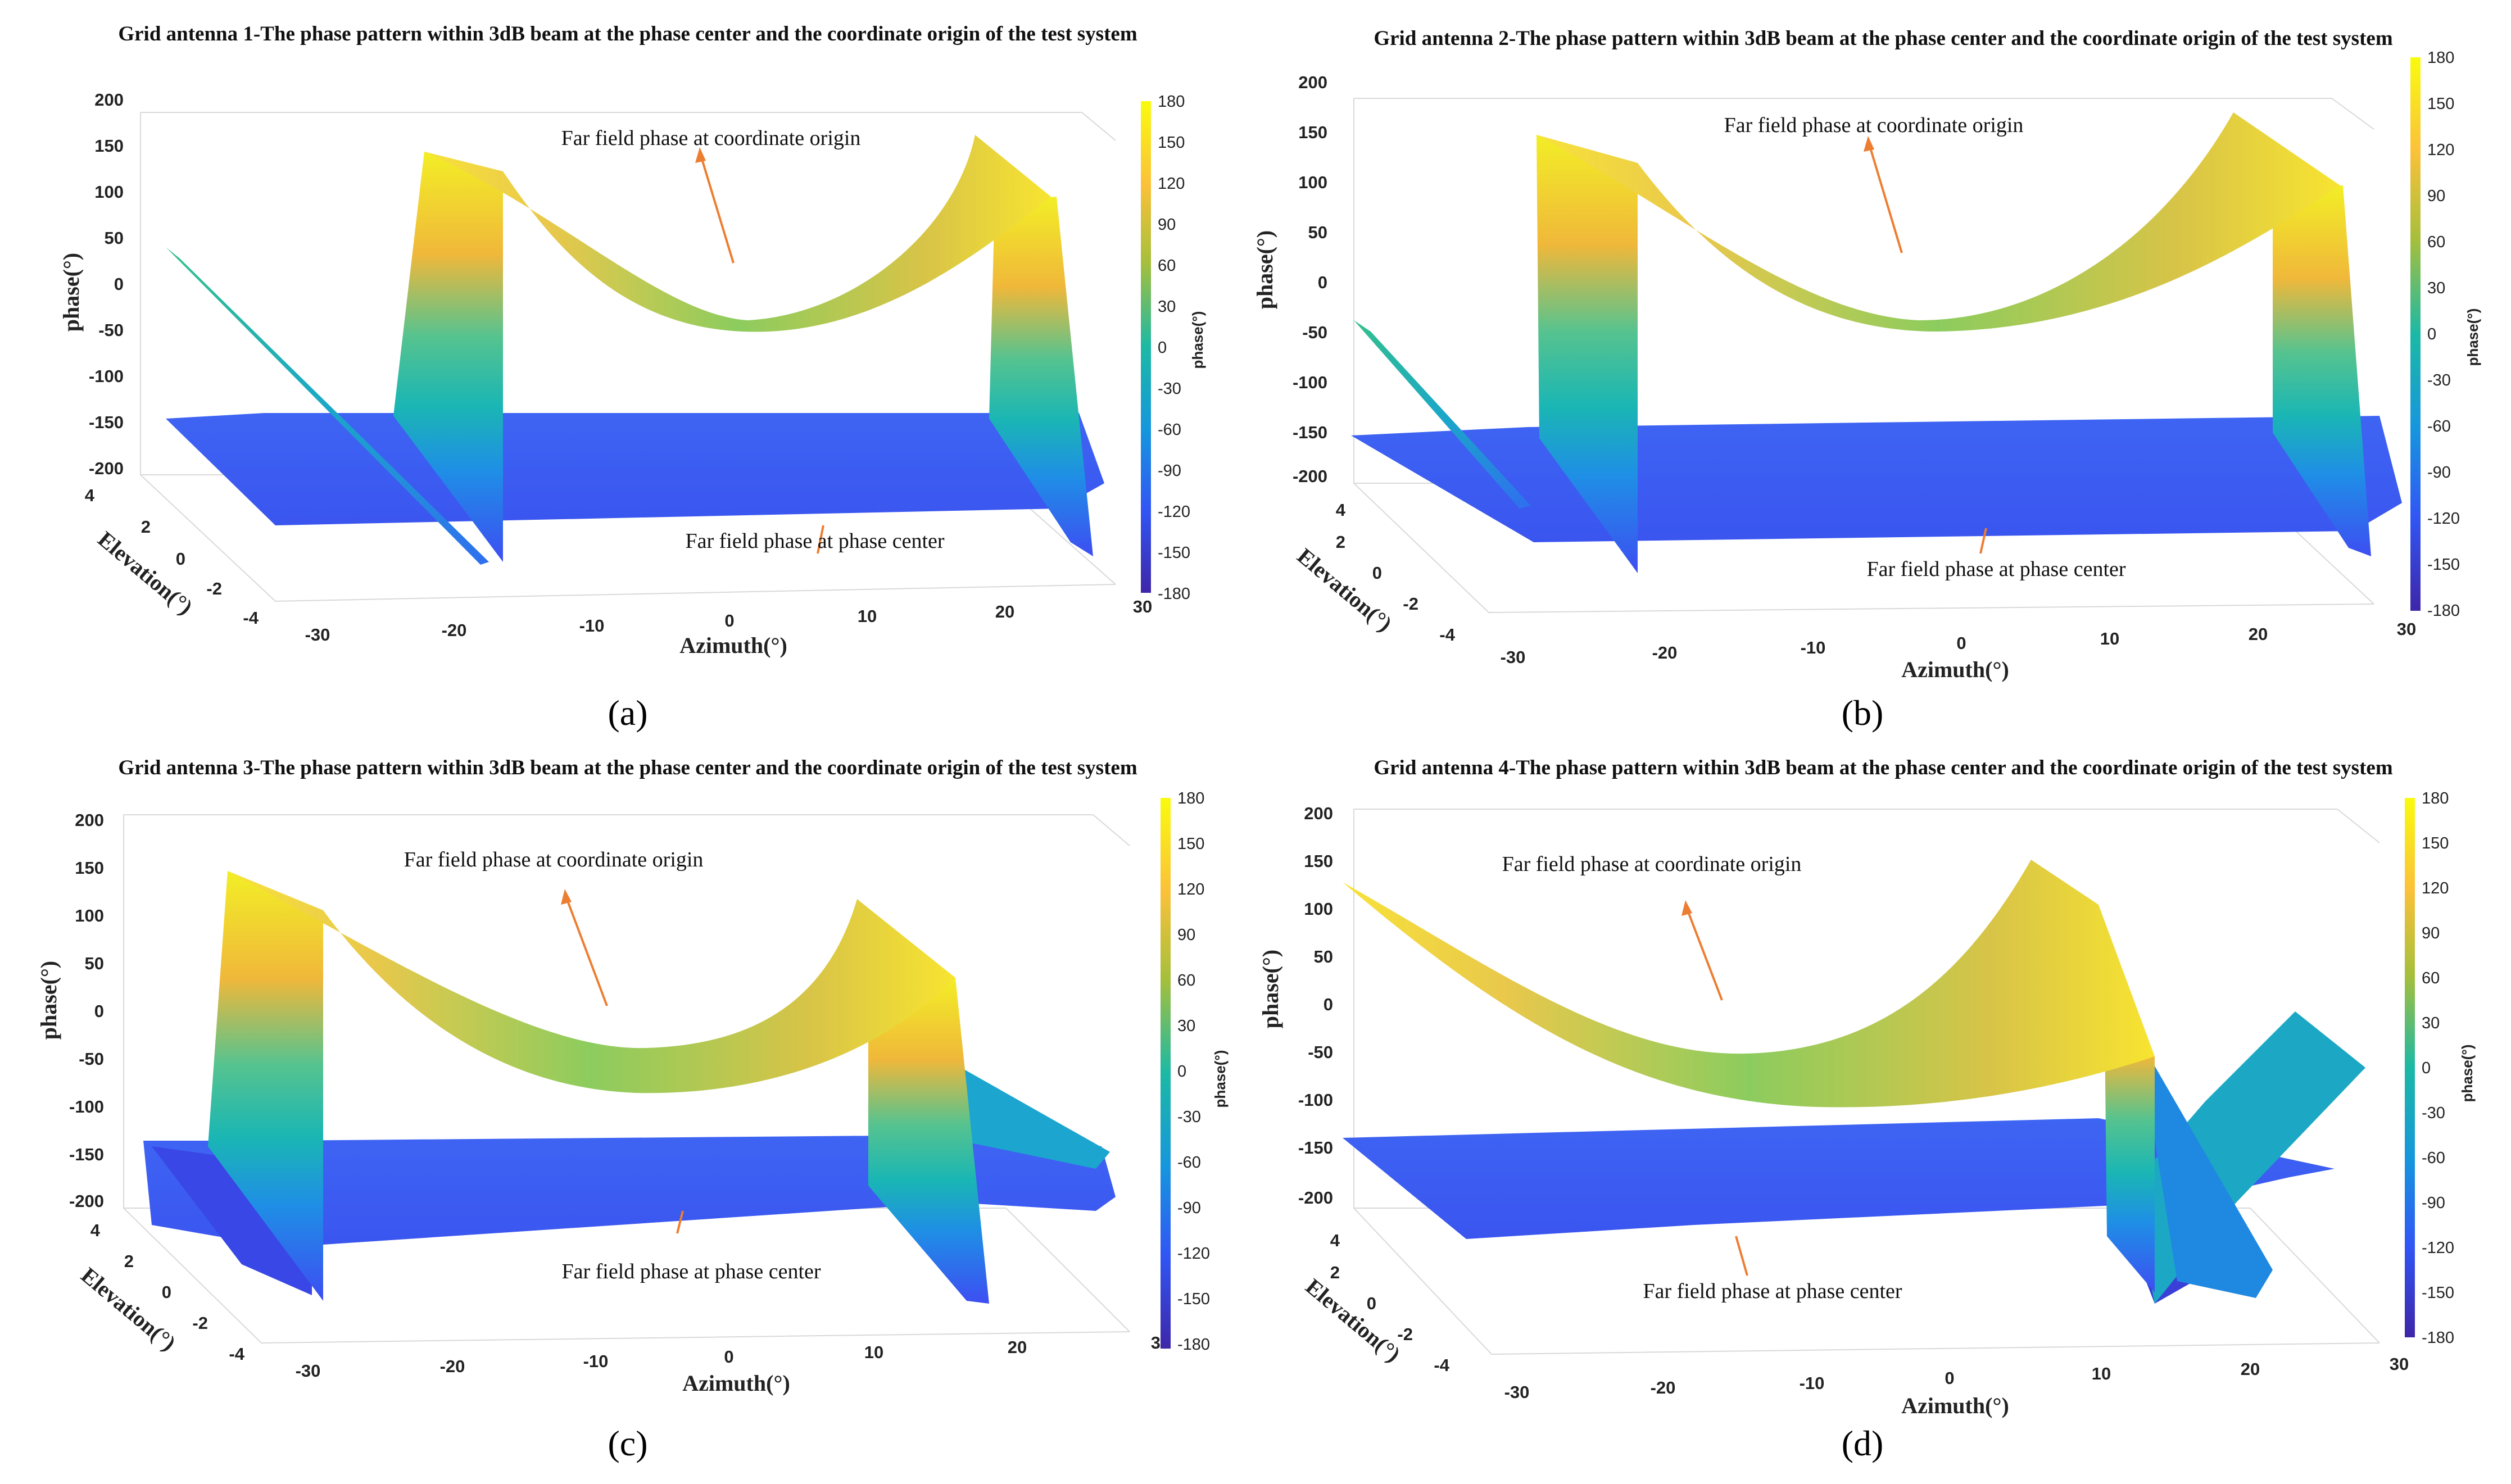  Describe the element at coordinates (1220, 1079) in the screenshot. I see `colorbar-label: phase(°)` at that location.